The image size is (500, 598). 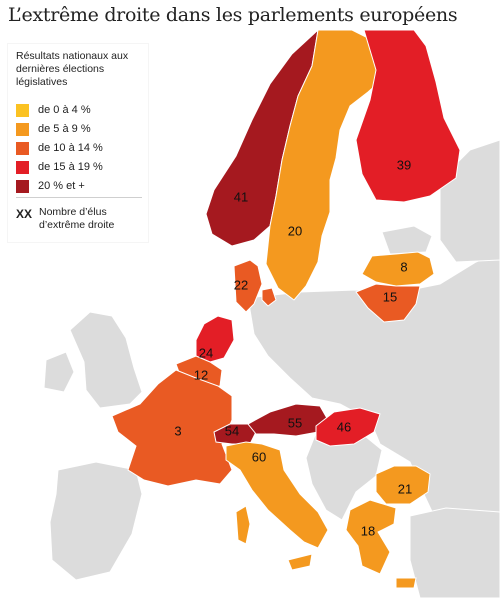 I want to click on seat-label-france: 3, so click(x=177, y=430).